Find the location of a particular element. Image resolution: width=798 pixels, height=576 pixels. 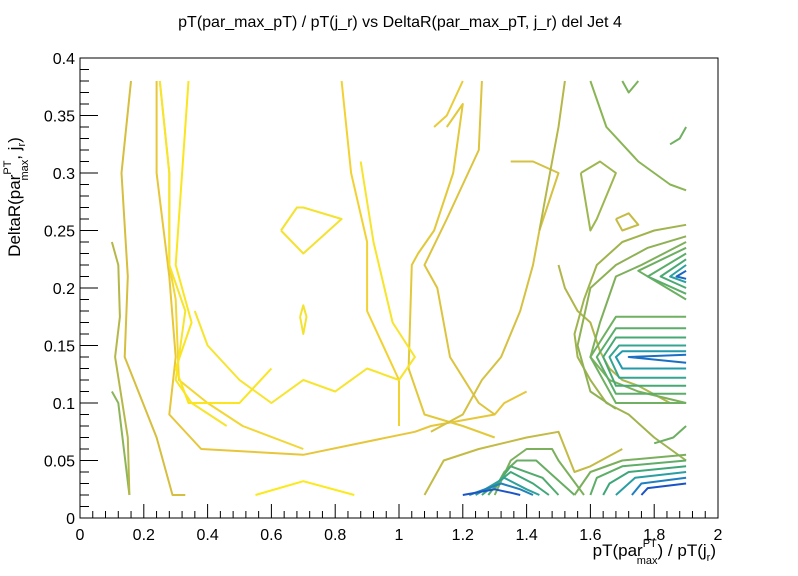

x-axis: 0 0.2 0.4 0.6 0.8 1 1.2 1.4 1.6 1.8 2 is located at coordinates (399, 524).